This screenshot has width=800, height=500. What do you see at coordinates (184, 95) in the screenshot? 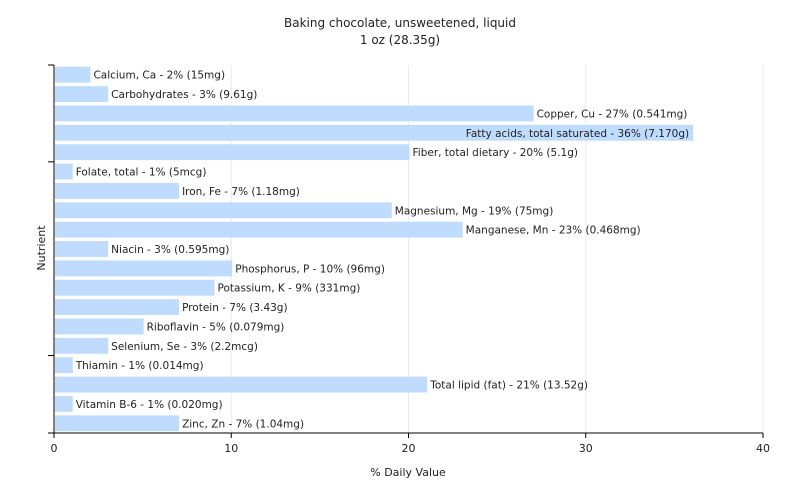
I see `bar-label-1: Carbohydrates - 3% (9.61g)` at bounding box center [184, 95].